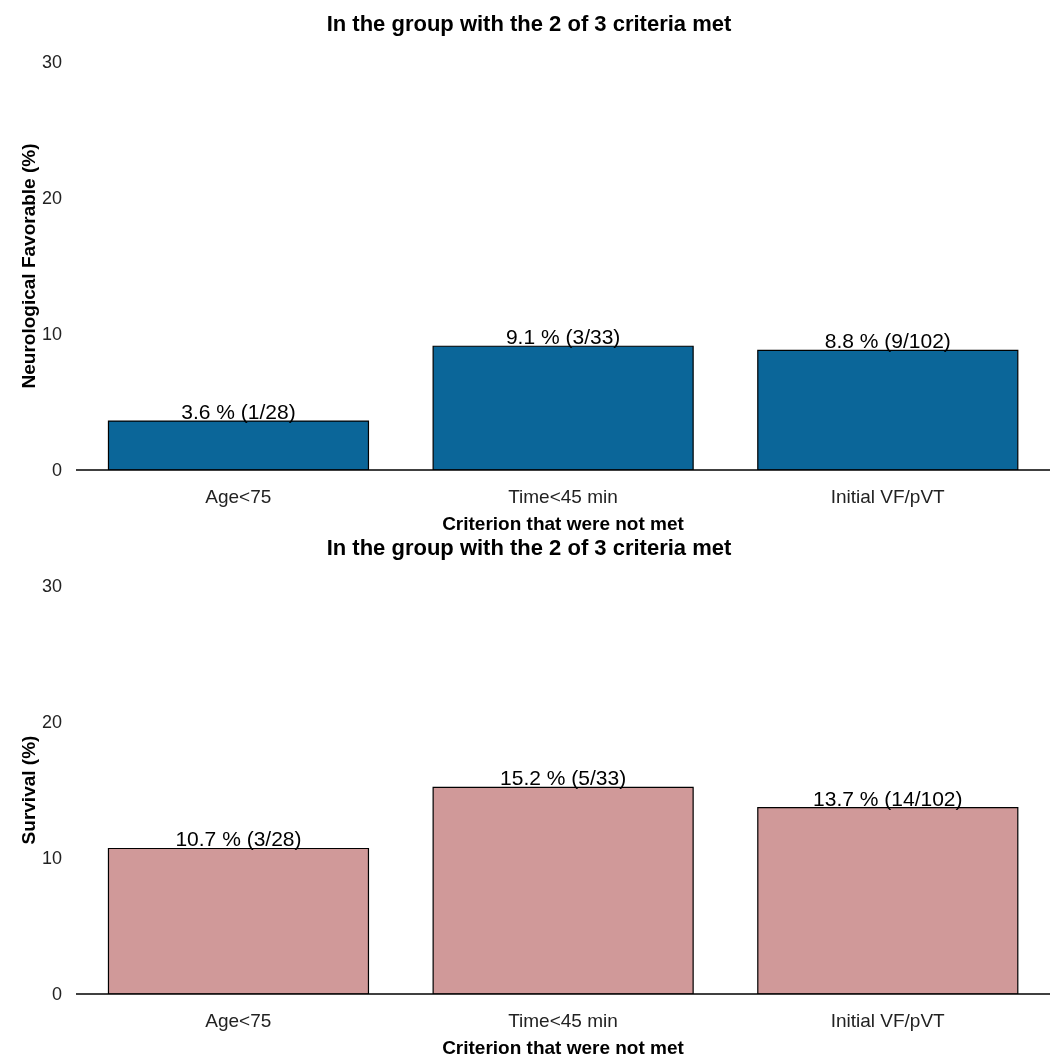 This screenshot has width=1058, height=1064. Describe the element at coordinates (563, 337) in the screenshot. I see `data-label: 9.1 % (3/33)` at that location.